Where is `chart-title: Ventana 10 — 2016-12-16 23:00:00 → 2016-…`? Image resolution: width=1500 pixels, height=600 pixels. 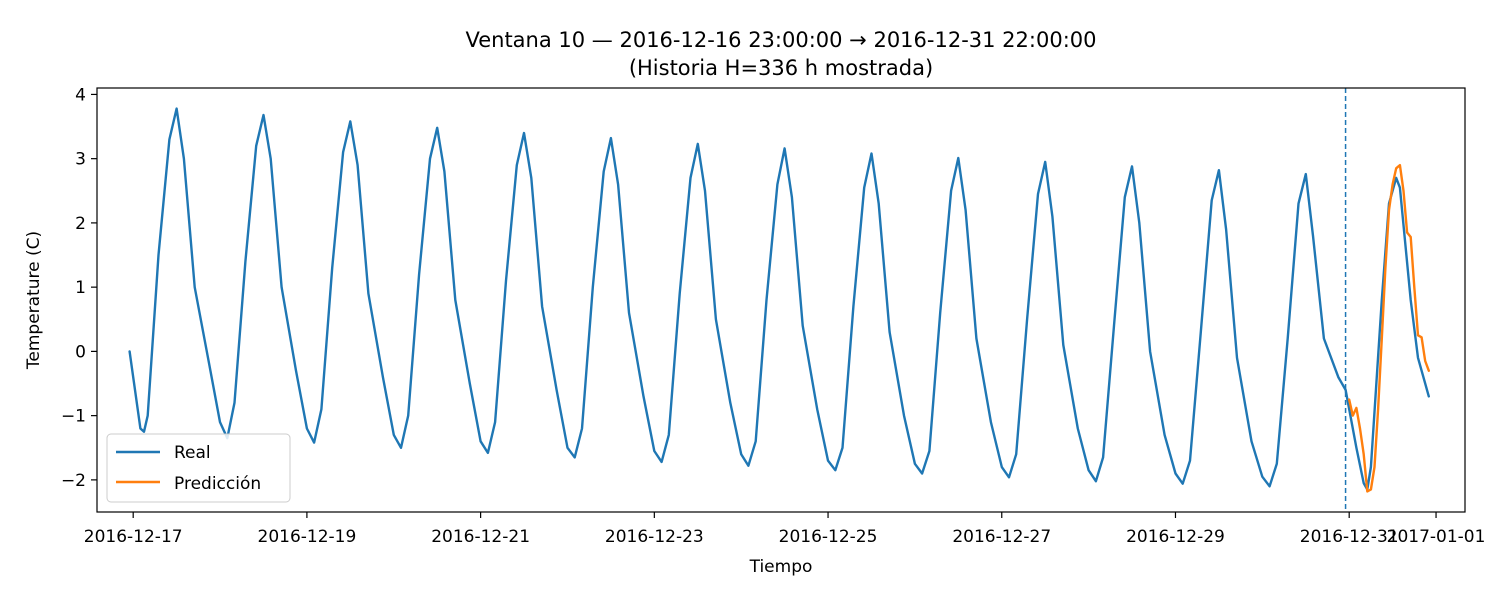
chart-title: Ventana 10 — 2016-12-16 23:00:00 → 2016-… is located at coordinates (780, 40).